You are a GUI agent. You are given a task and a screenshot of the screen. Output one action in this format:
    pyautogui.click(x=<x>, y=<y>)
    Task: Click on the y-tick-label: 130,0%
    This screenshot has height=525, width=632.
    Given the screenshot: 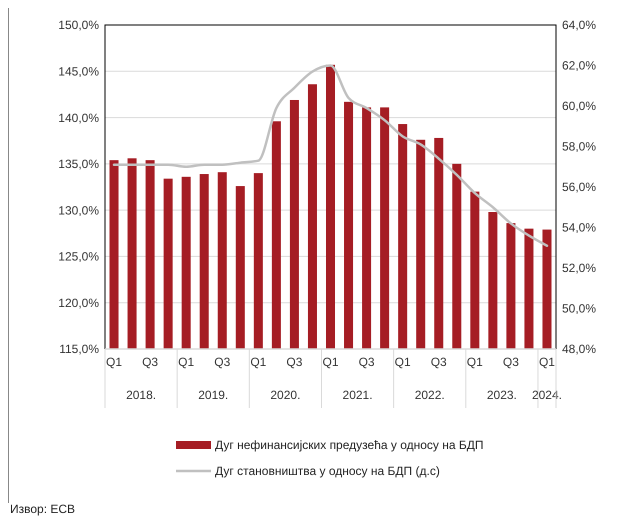 What is the action you would take?
    pyautogui.click(x=79, y=210)
    